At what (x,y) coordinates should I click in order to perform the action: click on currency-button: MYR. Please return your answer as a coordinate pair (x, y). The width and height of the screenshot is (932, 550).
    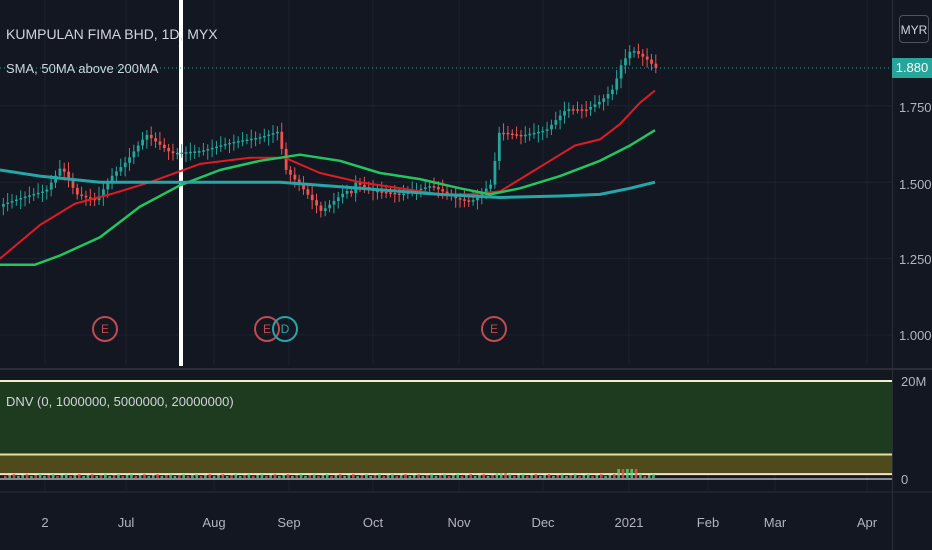
    Looking at the image, I should click on (914, 29).